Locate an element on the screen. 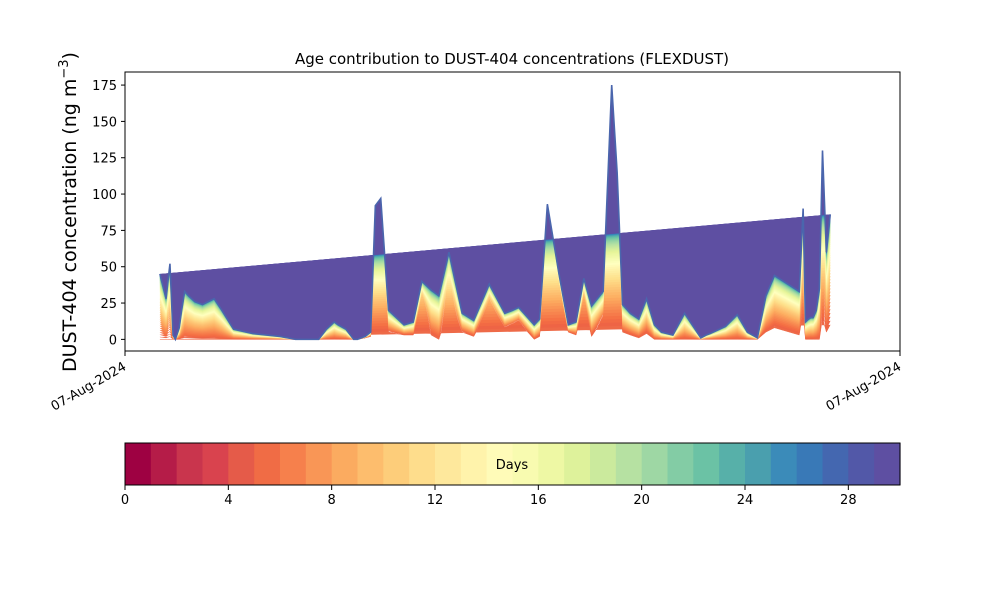  colorbar-tick-label: 28 is located at coordinates (848, 500).